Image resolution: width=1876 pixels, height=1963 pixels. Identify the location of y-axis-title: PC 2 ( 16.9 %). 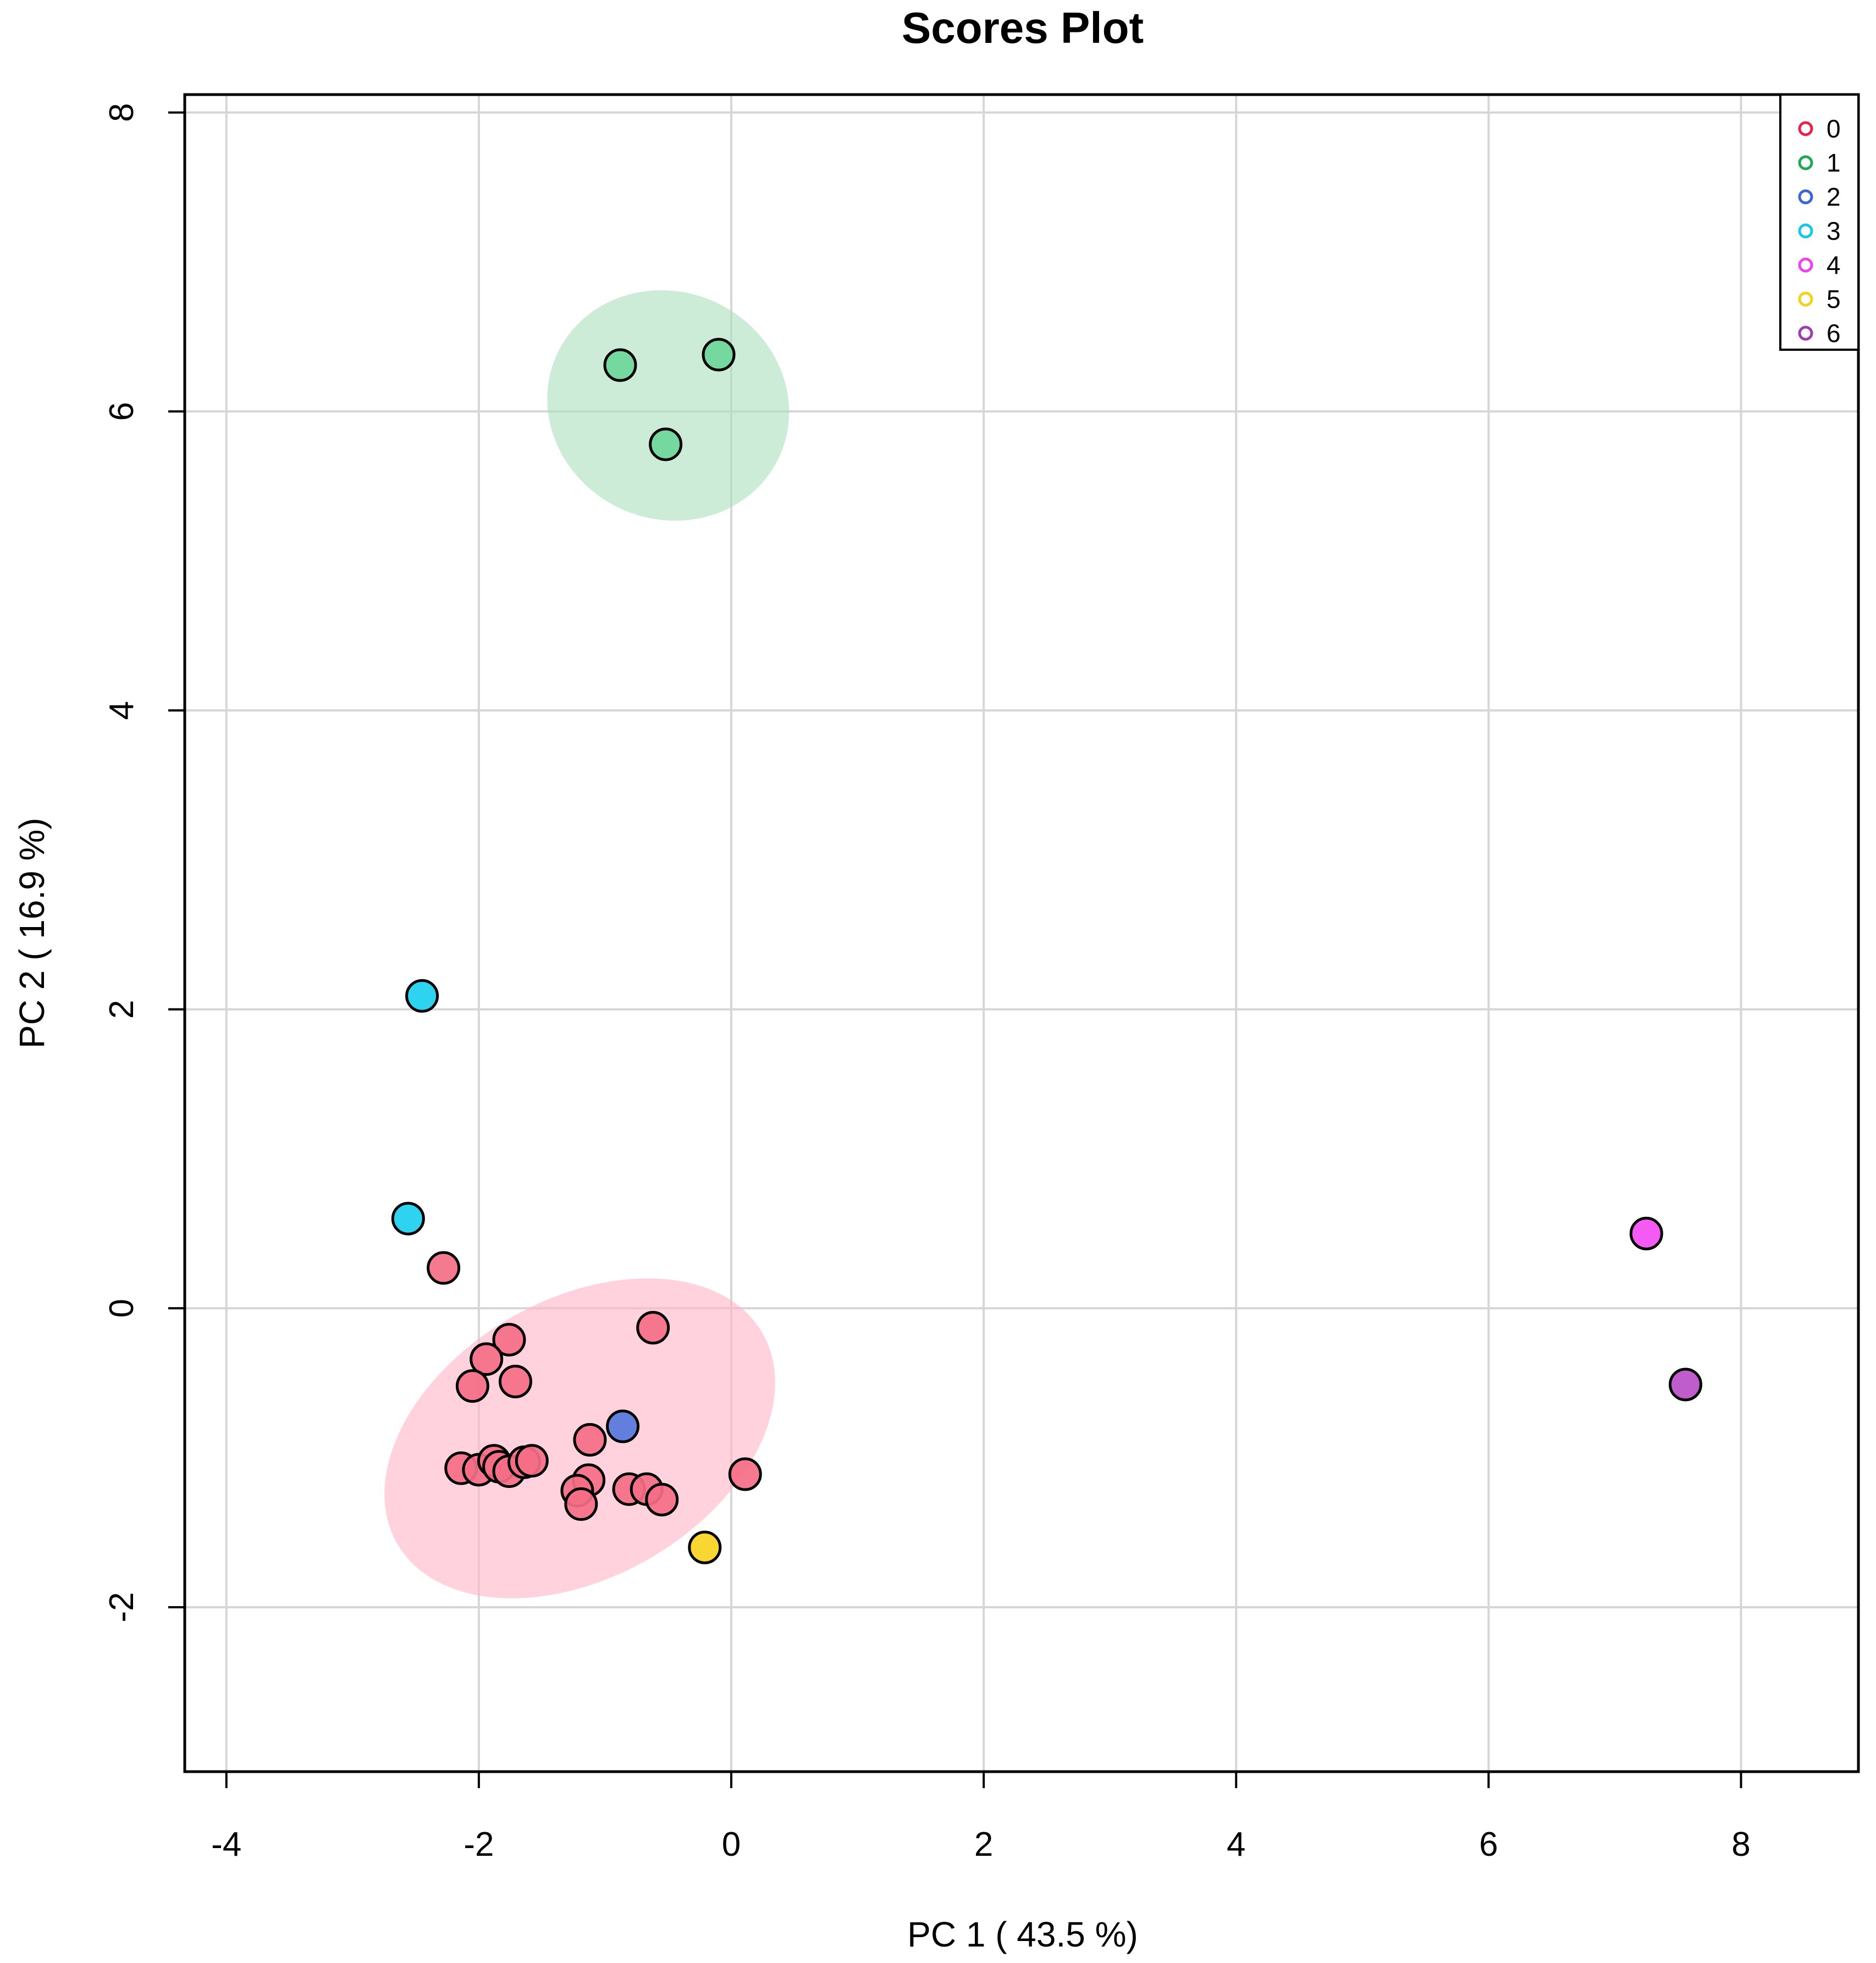
(32, 933).